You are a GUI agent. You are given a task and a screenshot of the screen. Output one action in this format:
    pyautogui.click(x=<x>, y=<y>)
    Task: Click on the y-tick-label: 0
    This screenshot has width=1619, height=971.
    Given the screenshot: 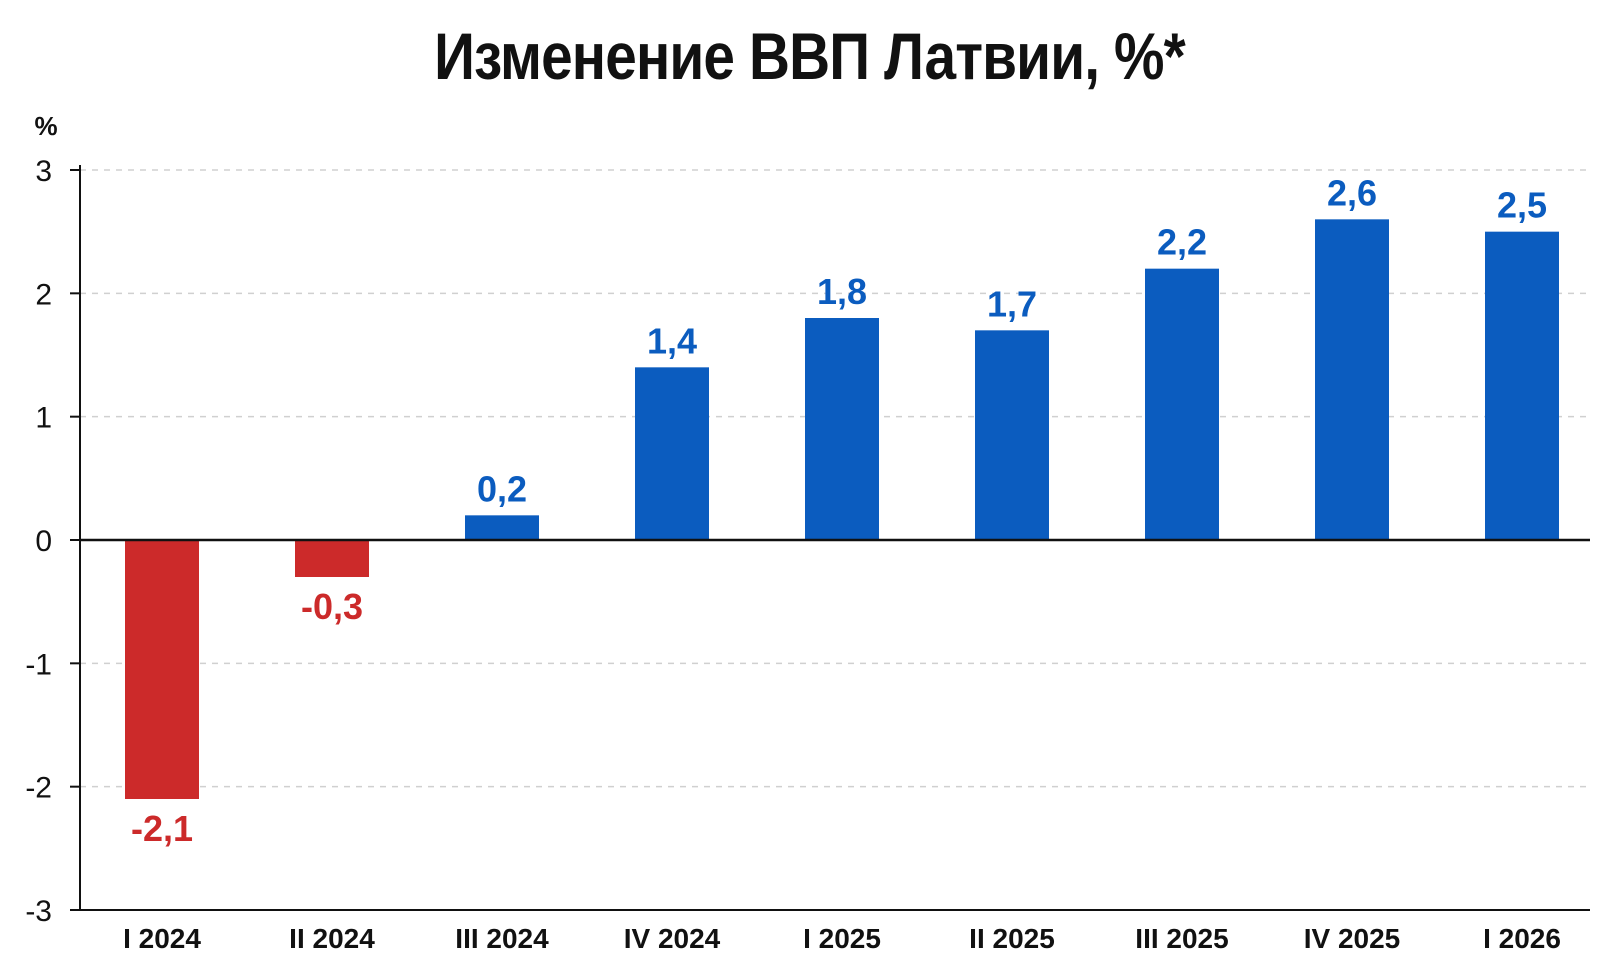 What is the action you would take?
    pyautogui.click(x=43, y=541)
    